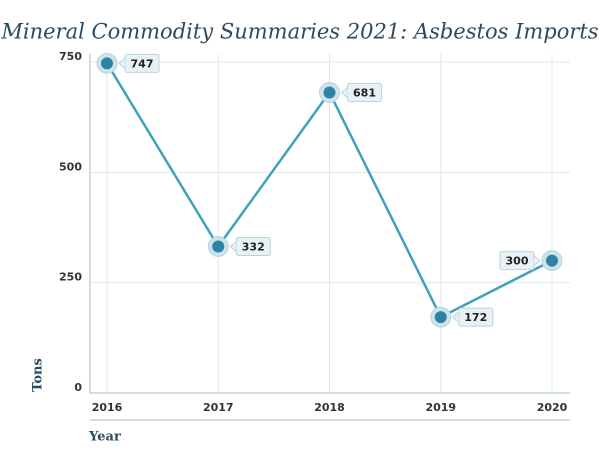  What do you see at coordinates (475, 317) in the screenshot?
I see `value-label: 172` at bounding box center [475, 317].